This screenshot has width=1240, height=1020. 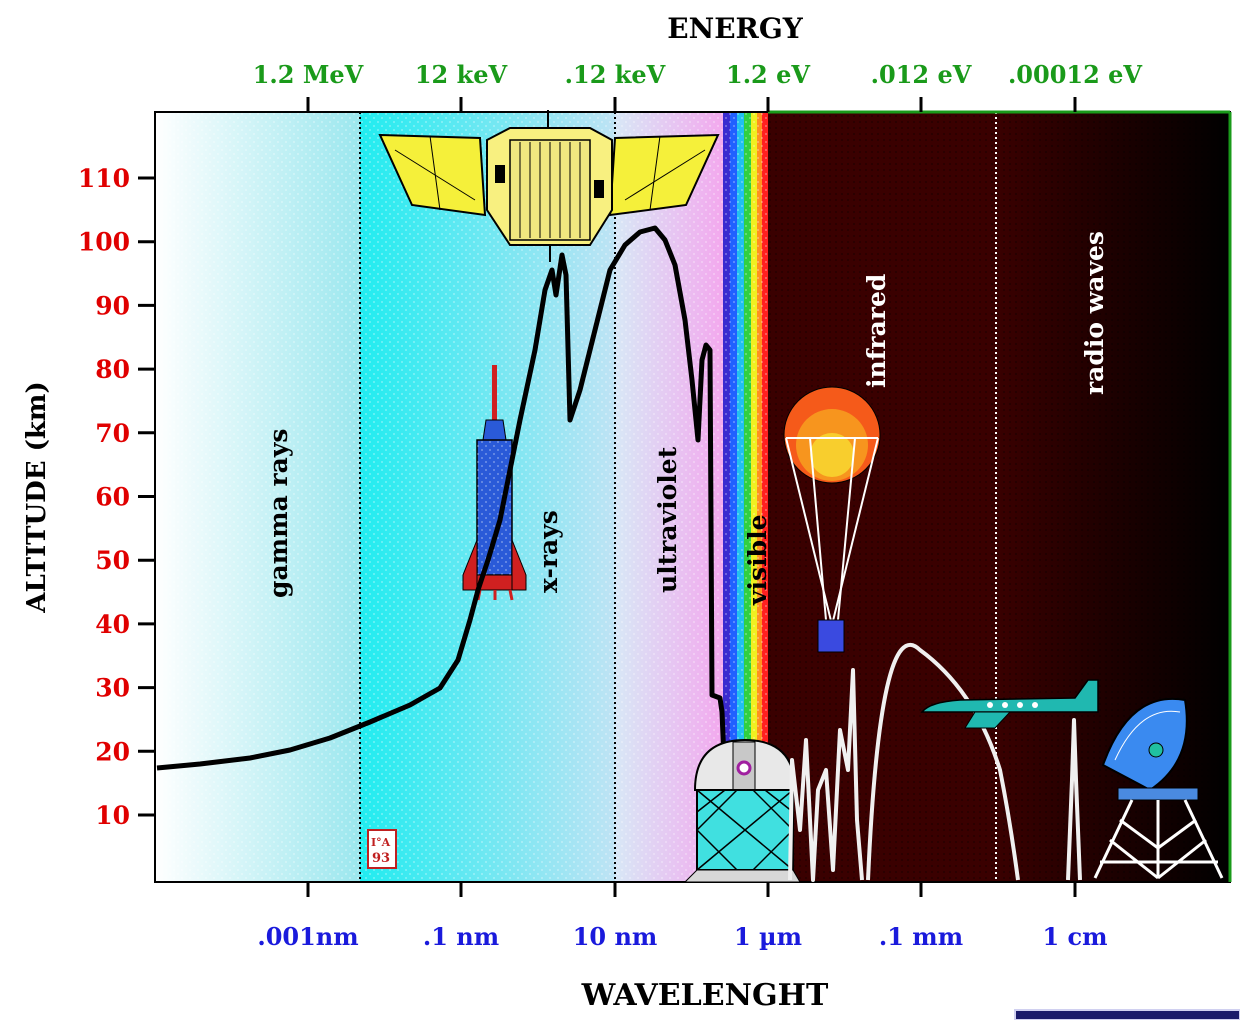 I want to click on altitude-tick-label: 100, so click(x=104, y=242).